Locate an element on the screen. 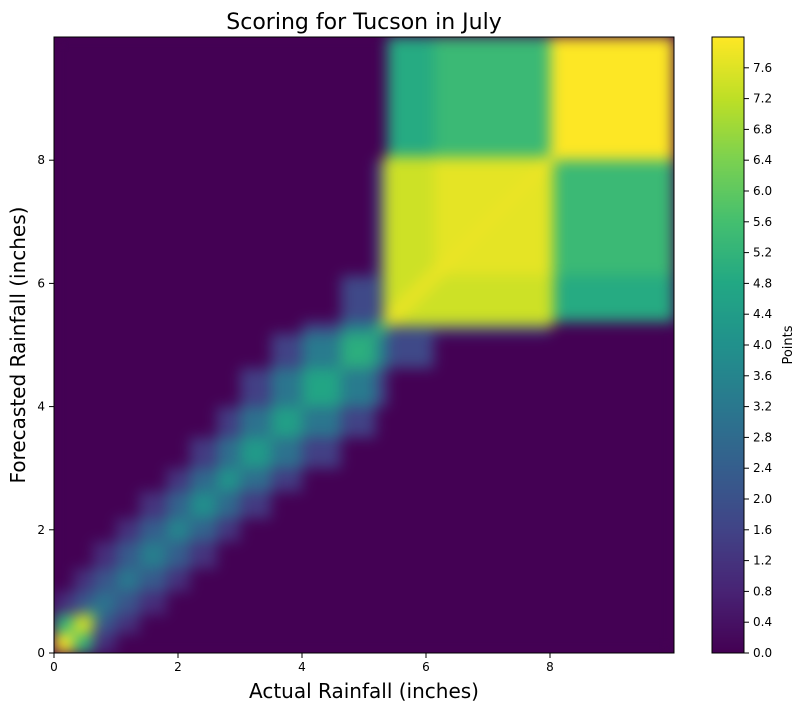 The height and width of the screenshot is (716, 805). colorbar-tick-label: 5.2 is located at coordinates (762, 253).